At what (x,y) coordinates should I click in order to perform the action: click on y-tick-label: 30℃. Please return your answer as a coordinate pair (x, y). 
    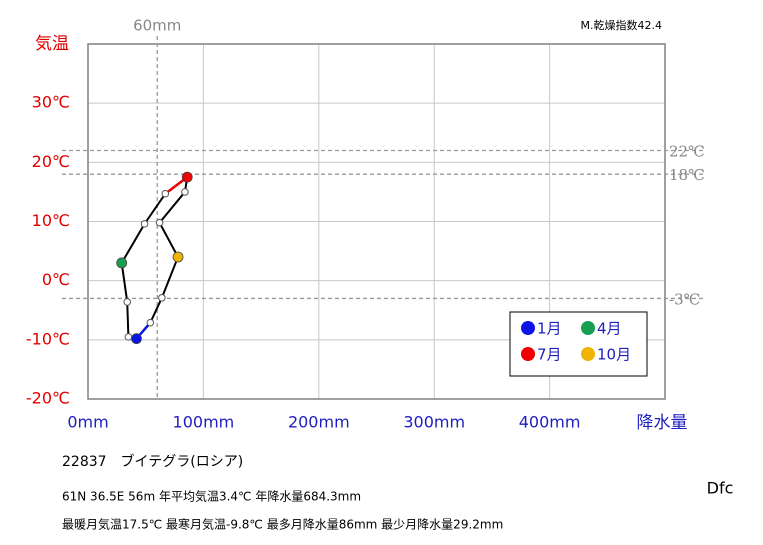
    Looking at the image, I should click on (51, 102).